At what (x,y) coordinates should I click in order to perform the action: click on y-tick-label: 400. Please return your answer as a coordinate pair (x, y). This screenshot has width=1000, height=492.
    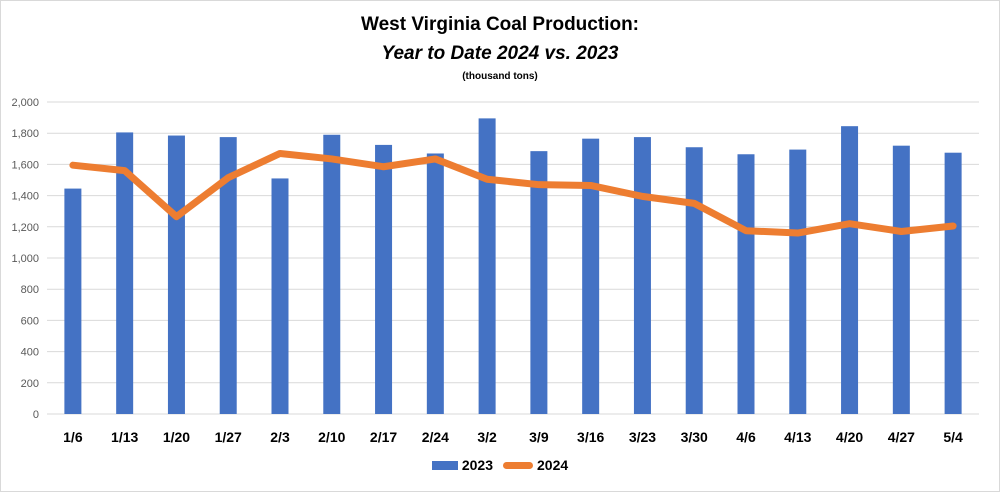
    Looking at the image, I should click on (30, 353).